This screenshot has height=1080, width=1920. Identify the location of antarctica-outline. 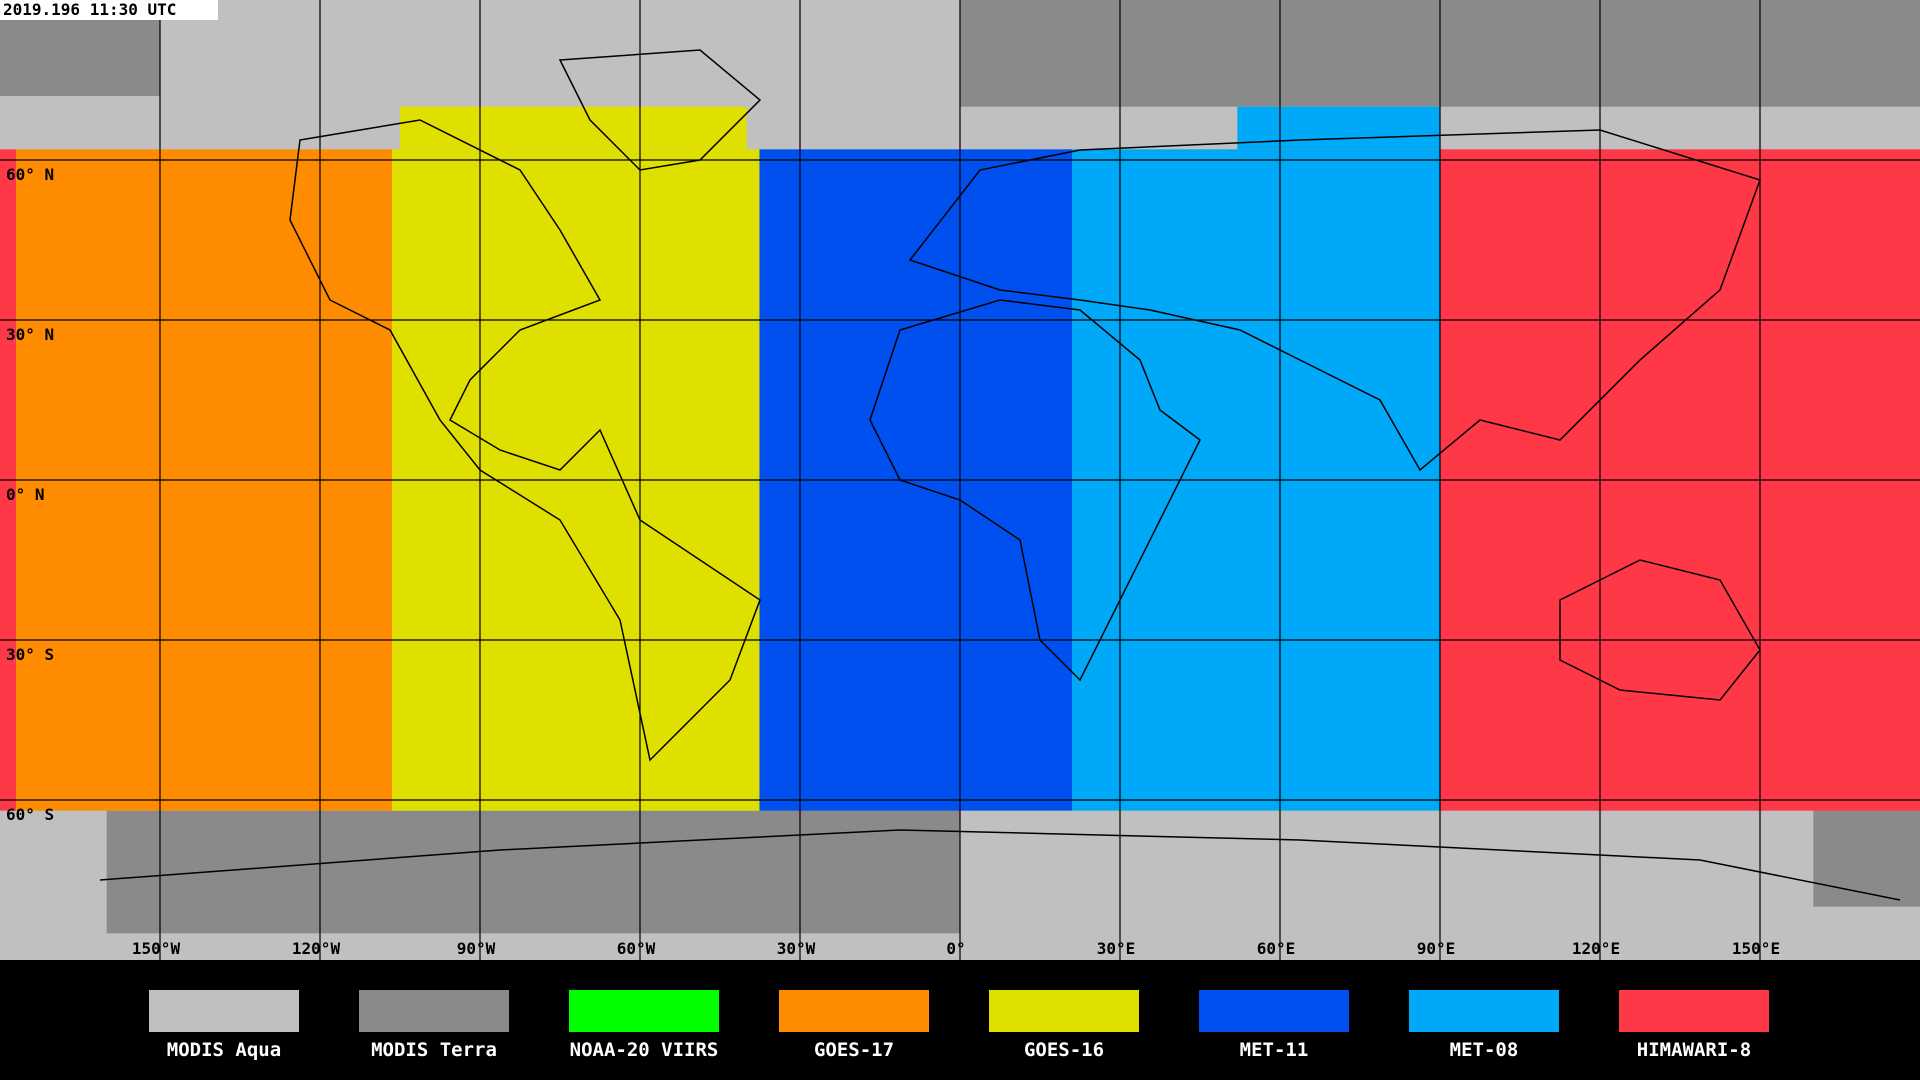
(1000, 865).